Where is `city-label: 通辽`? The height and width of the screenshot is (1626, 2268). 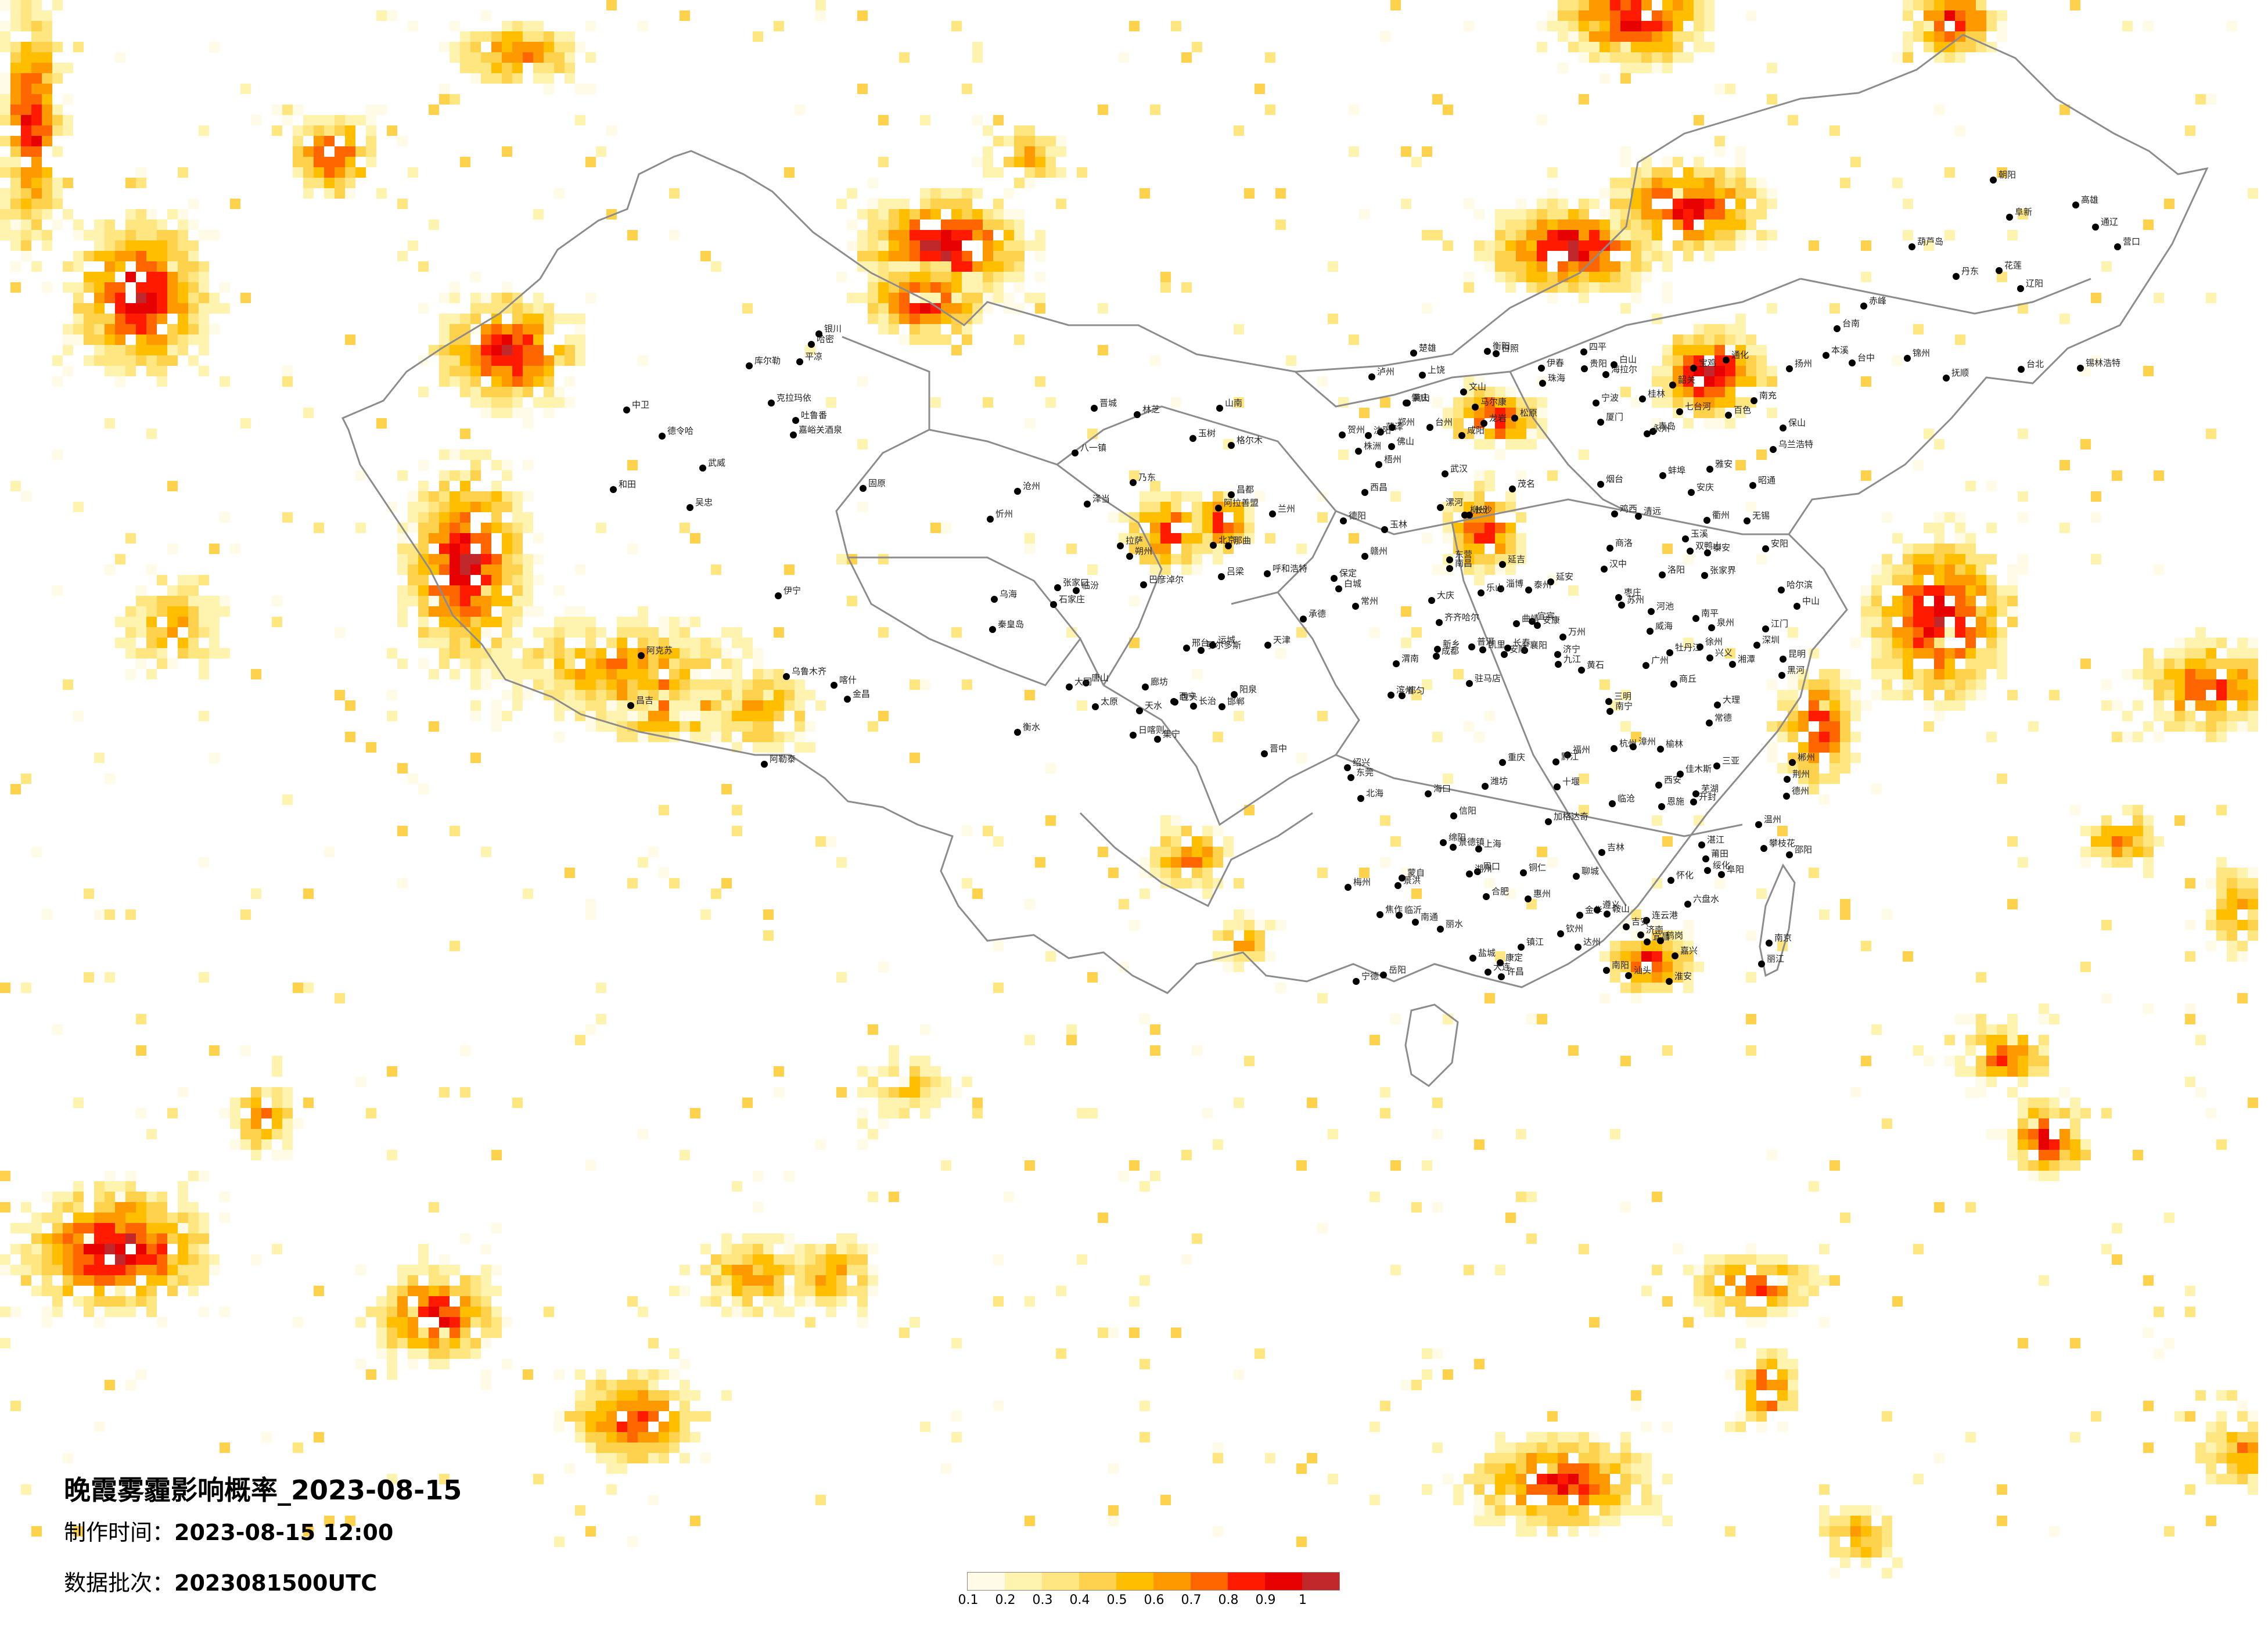 city-label: 通辽 is located at coordinates (2109, 222).